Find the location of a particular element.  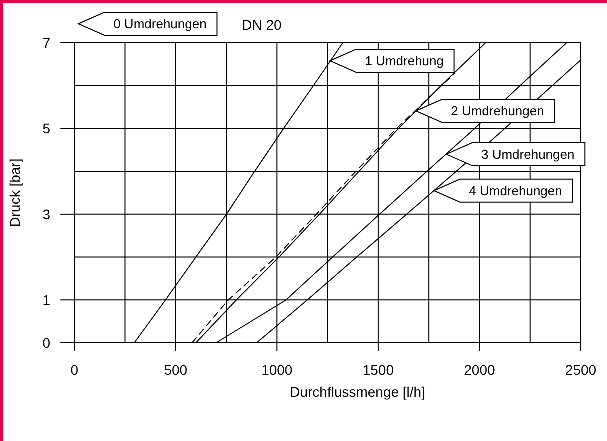

x-tick-label: 2000 is located at coordinates (480, 370).